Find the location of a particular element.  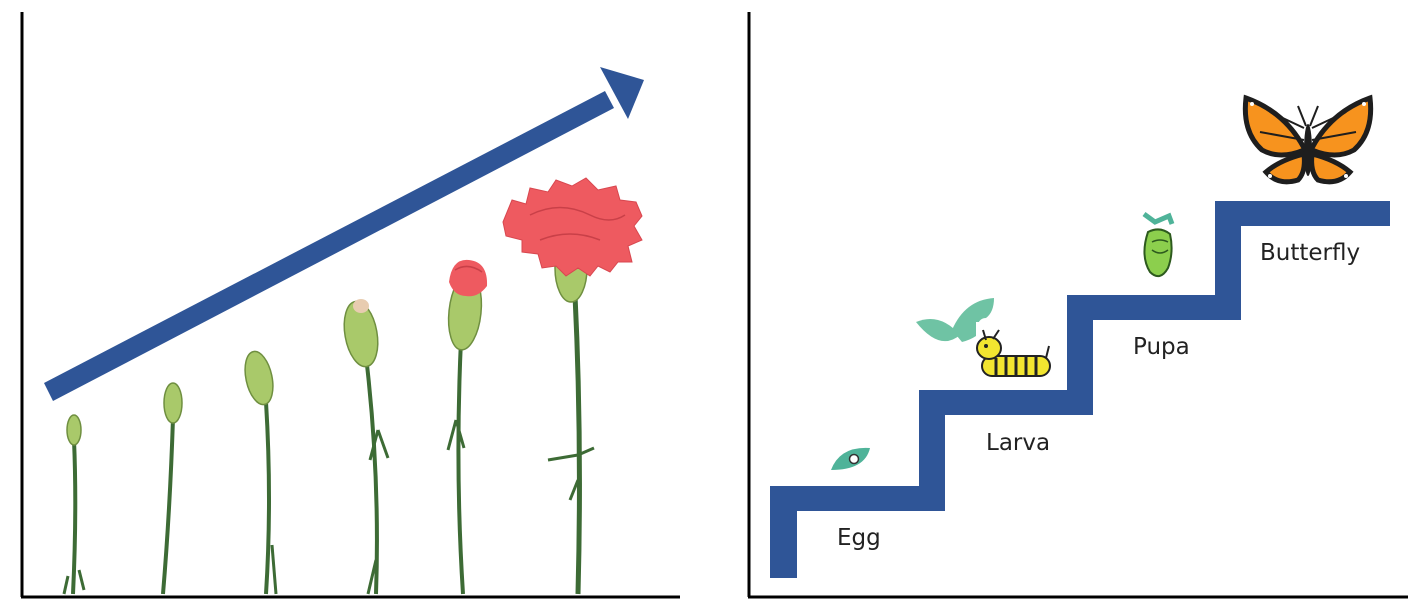

stage-label-larva: Larva is located at coordinates (1018, 443).